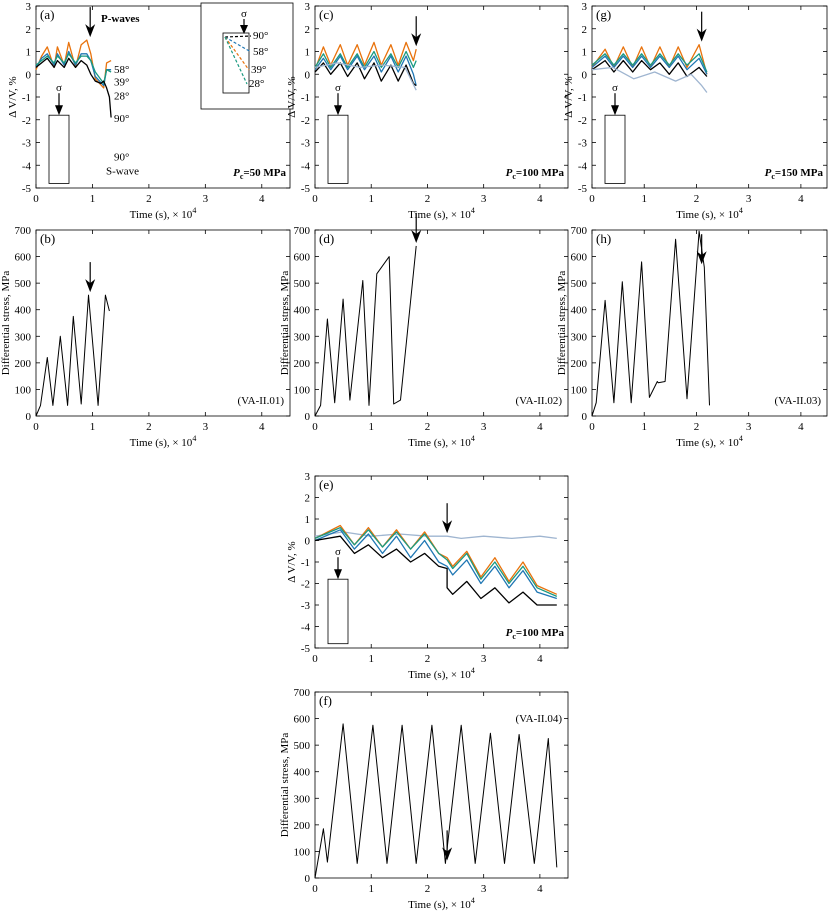 The height and width of the screenshot is (913, 830). What do you see at coordinates (338, 552) in the screenshot?
I see `sigma-symbol: σ` at bounding box center [338, 552].